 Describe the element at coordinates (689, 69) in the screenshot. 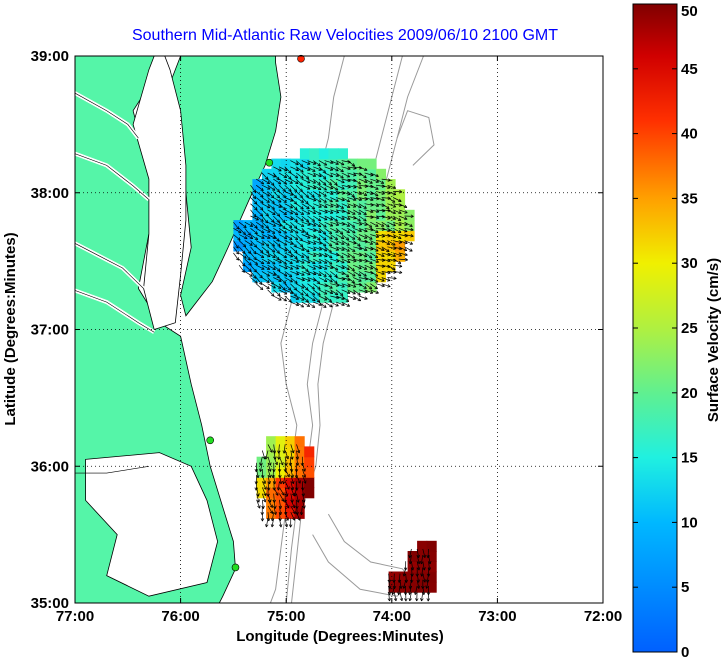

I see `colorbar-tick-label: 45` at that location.